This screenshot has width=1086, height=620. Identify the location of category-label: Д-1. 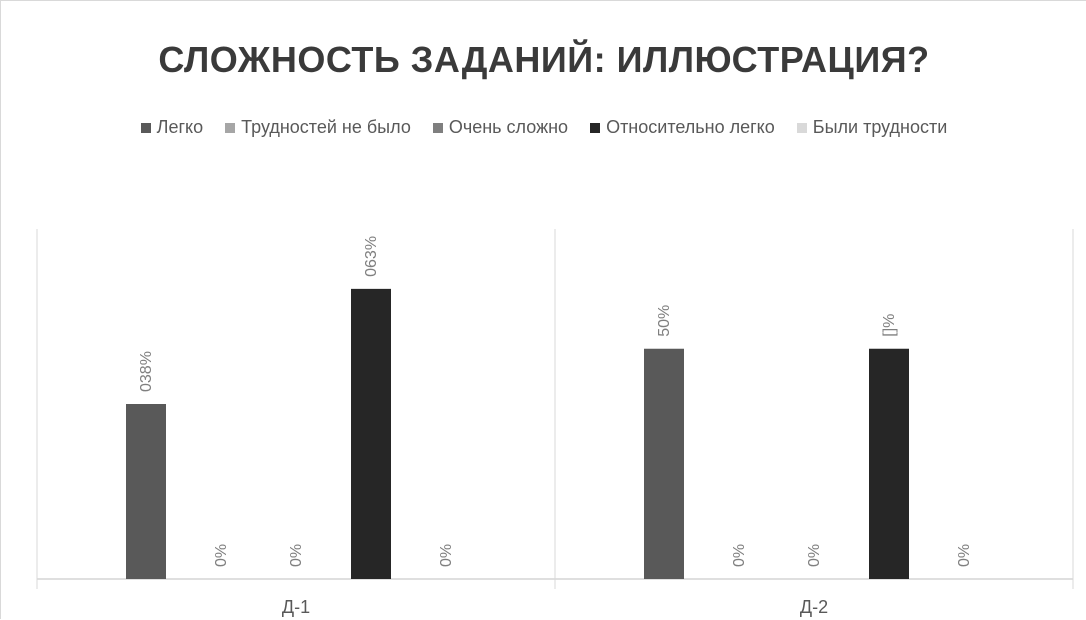
(296, 607).